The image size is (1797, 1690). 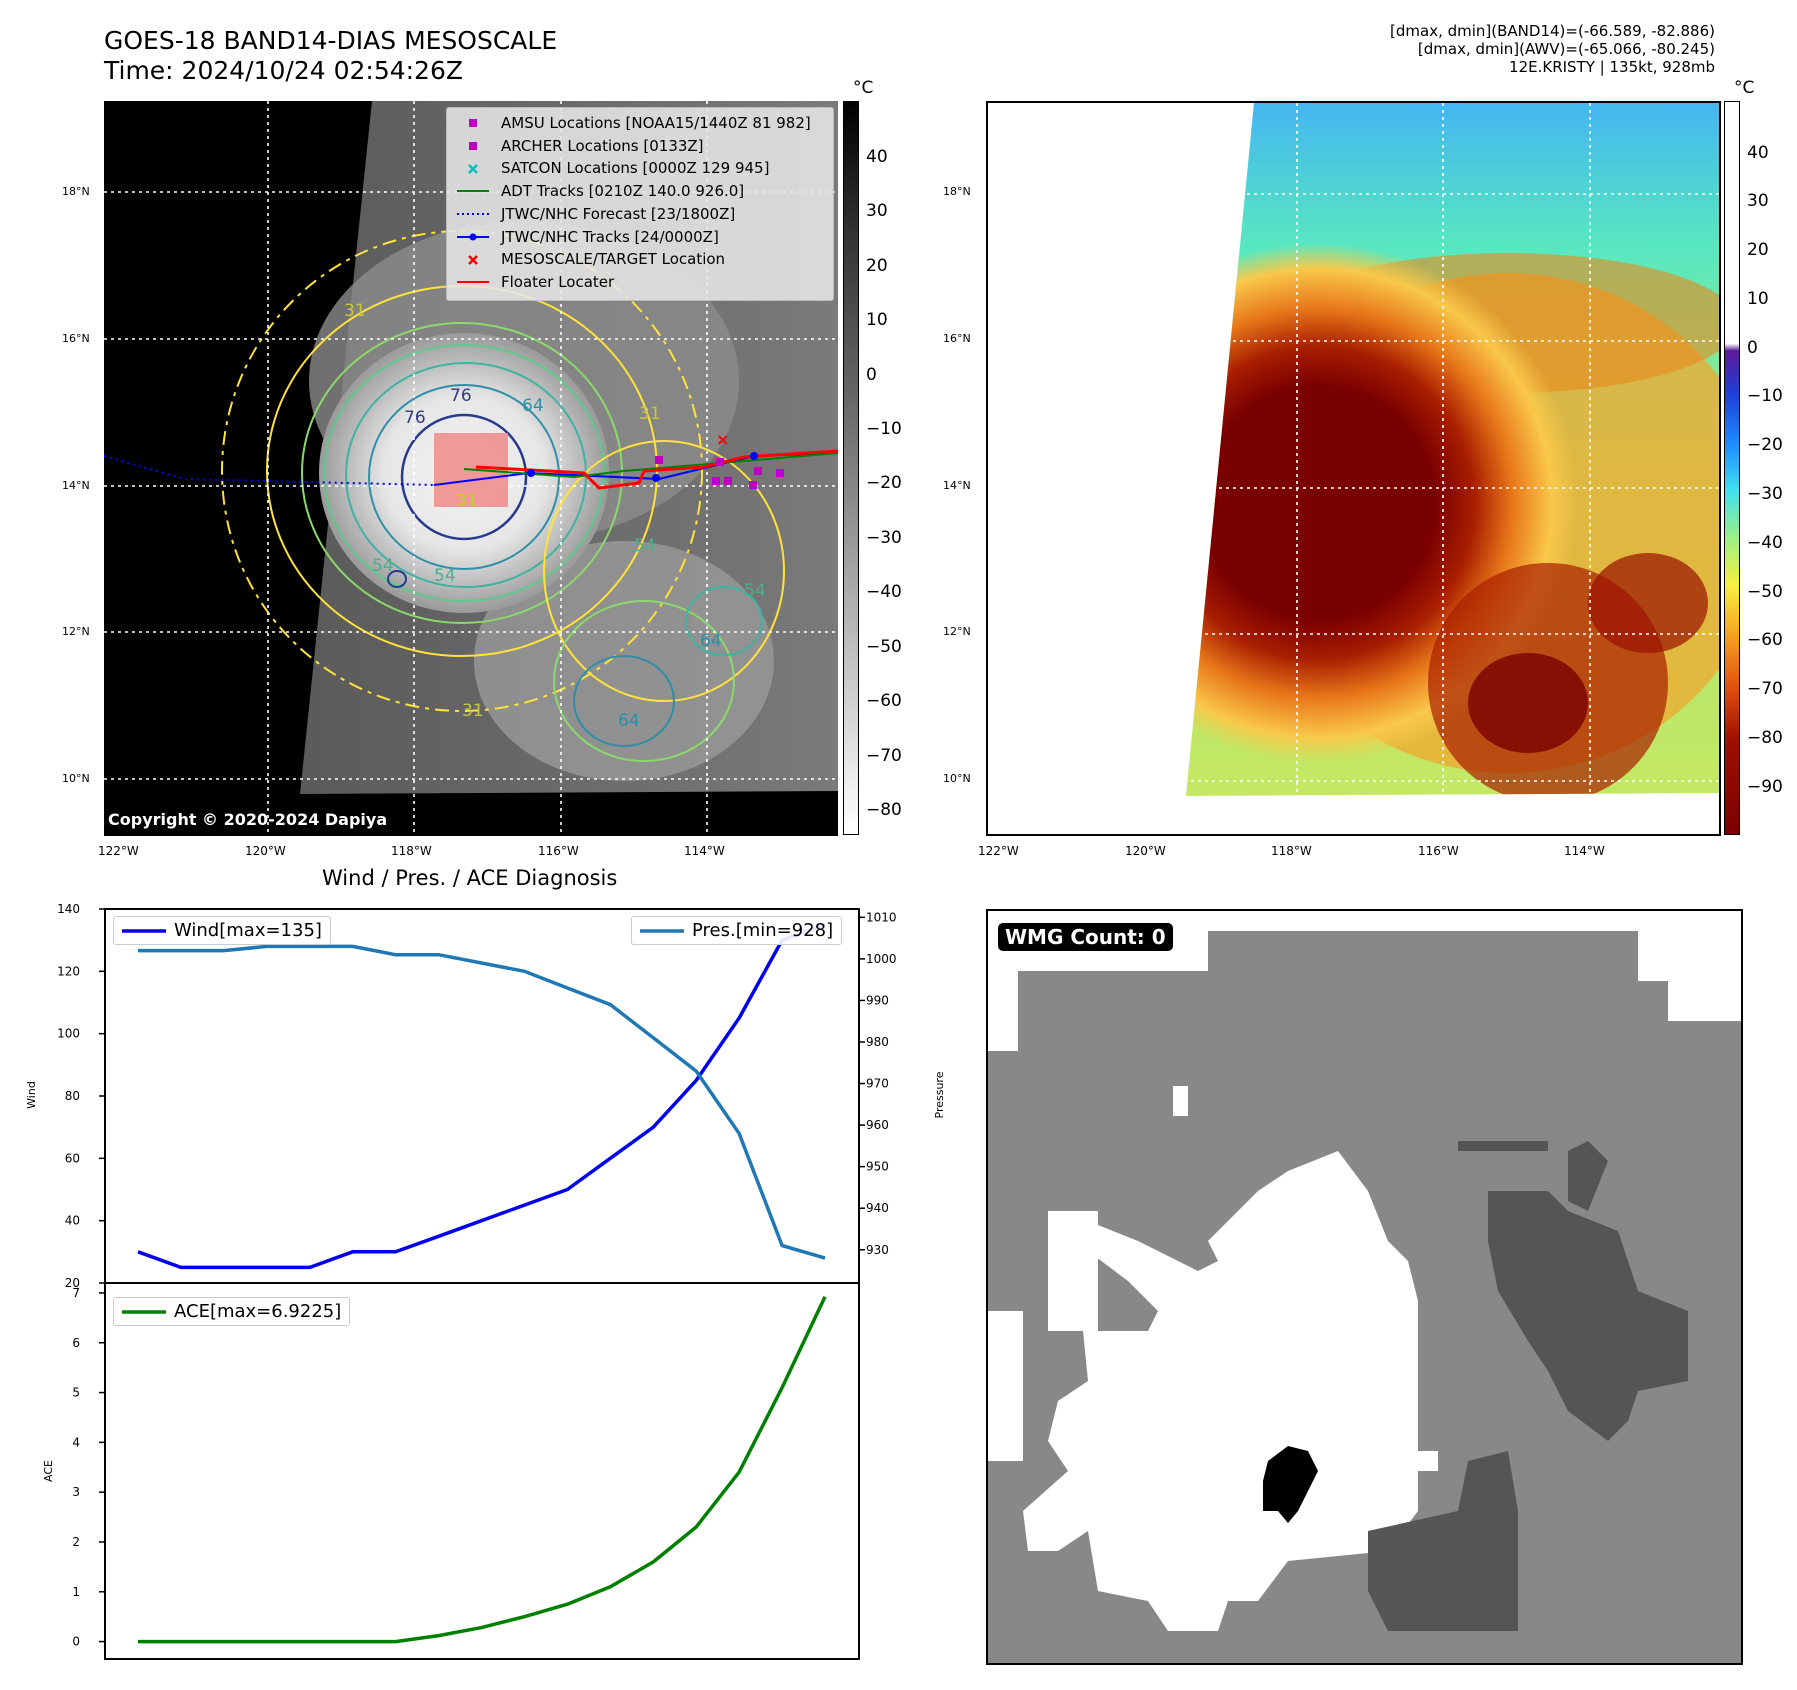 What do you see at coordinates (877, 1208) in the screenshot?
I see `y-tick-label: 940` at bounding box center [877, 1208].